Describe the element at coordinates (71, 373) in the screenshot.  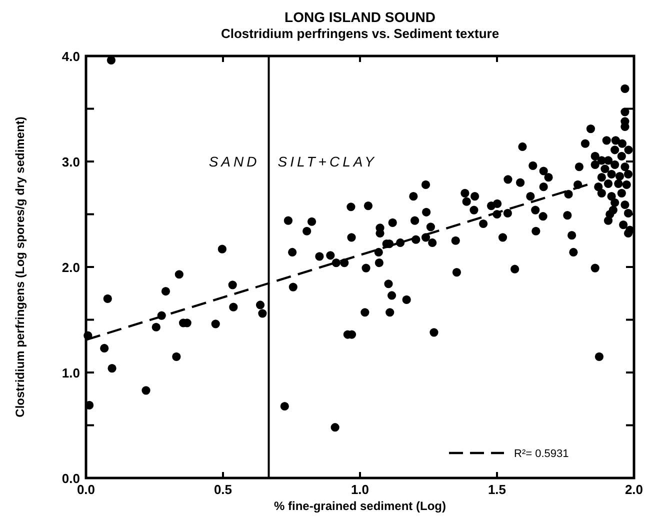
I see `y-tick-label: 1.0` at that location.